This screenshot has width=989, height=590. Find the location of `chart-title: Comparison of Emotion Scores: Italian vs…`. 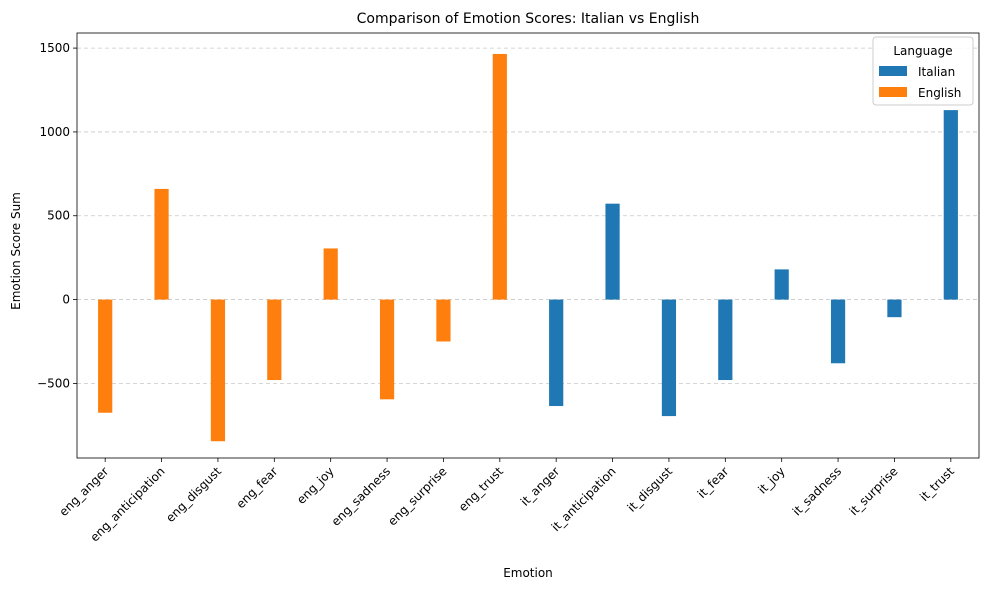

chart-title: Comparison of Emotion Scores: Italian vs… is located at coordinates (528, 19).